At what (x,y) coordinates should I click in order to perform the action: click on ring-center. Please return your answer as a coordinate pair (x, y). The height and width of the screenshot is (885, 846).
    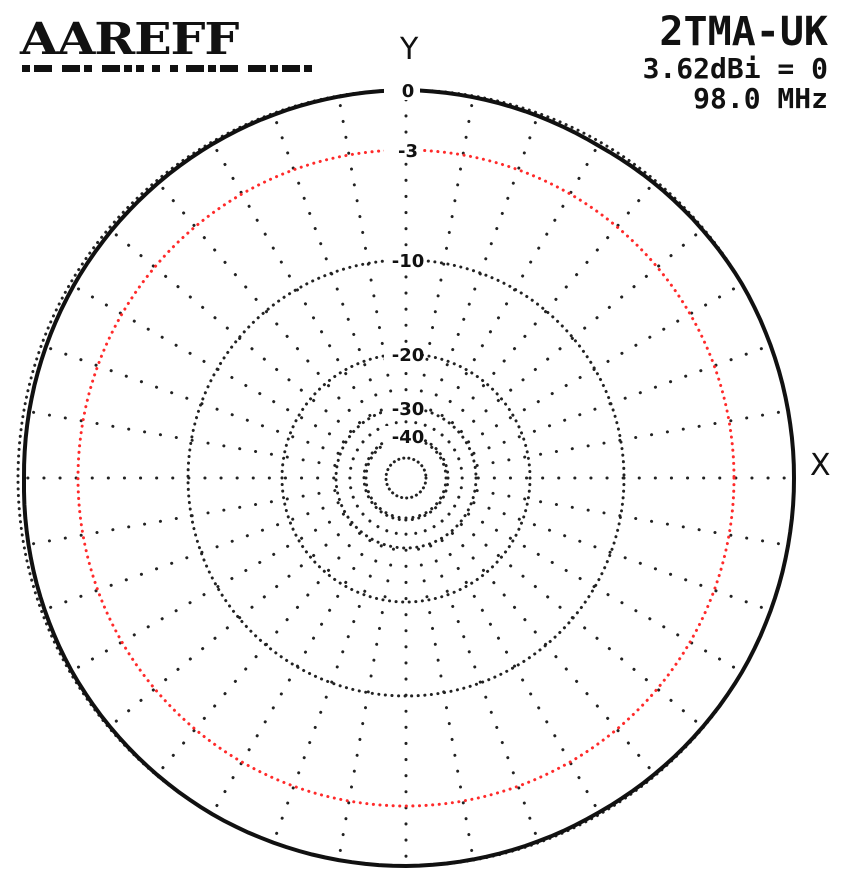
    Looking at the image, I should click on (406, 478).